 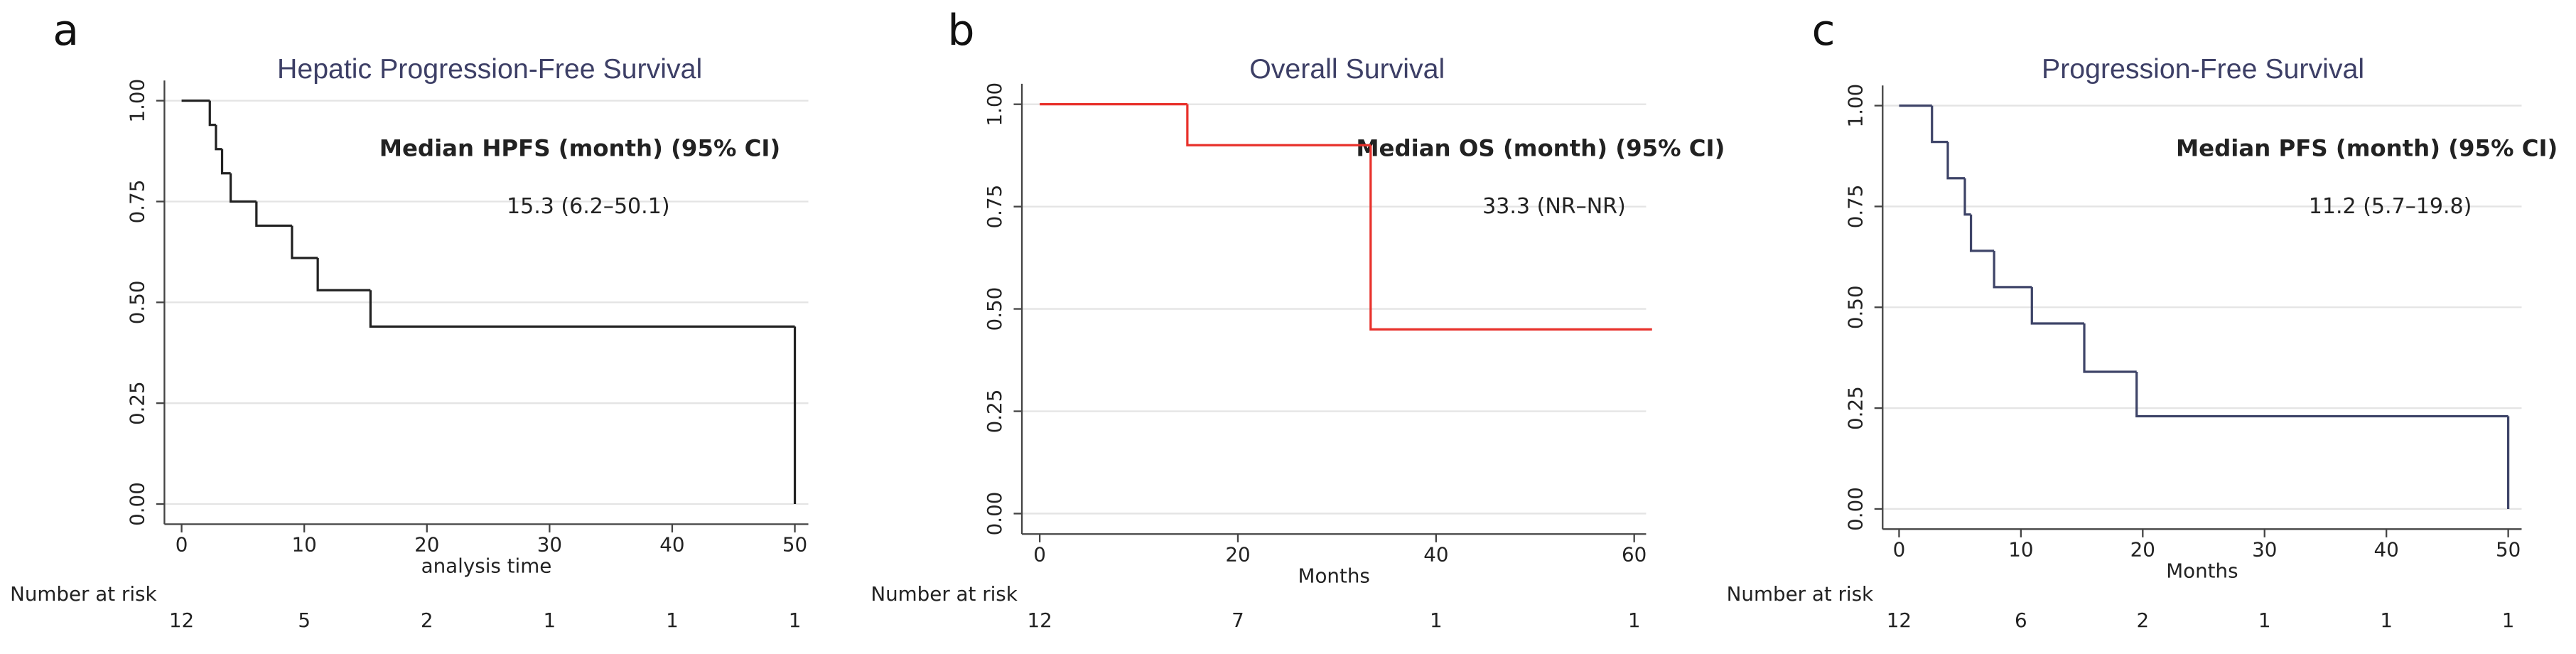 What do you see at coordinates (588, 206) in the screenshot?
I see `median-value: 15.3 (6.2–50.1)` at bounding box center [588, 206].